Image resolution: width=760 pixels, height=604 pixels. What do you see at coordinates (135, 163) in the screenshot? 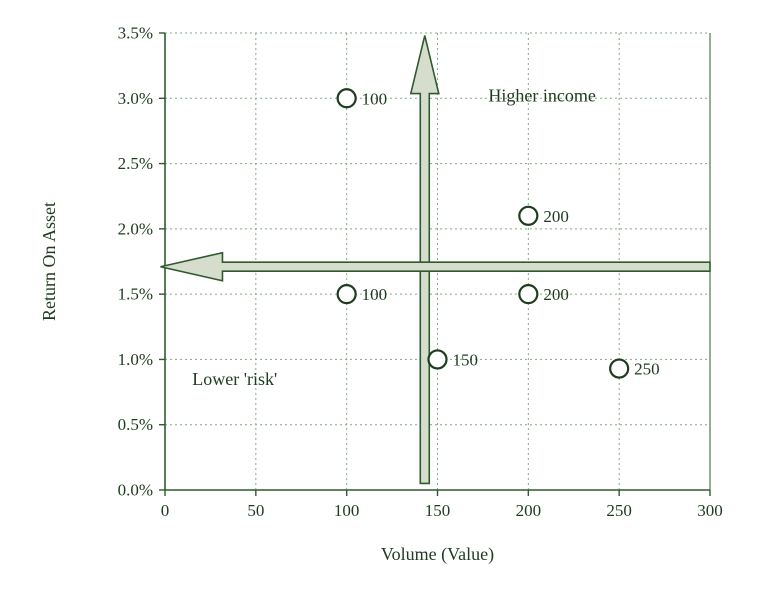
I see `y-tick-label: 2.5%` at bounding box center [135, 163].